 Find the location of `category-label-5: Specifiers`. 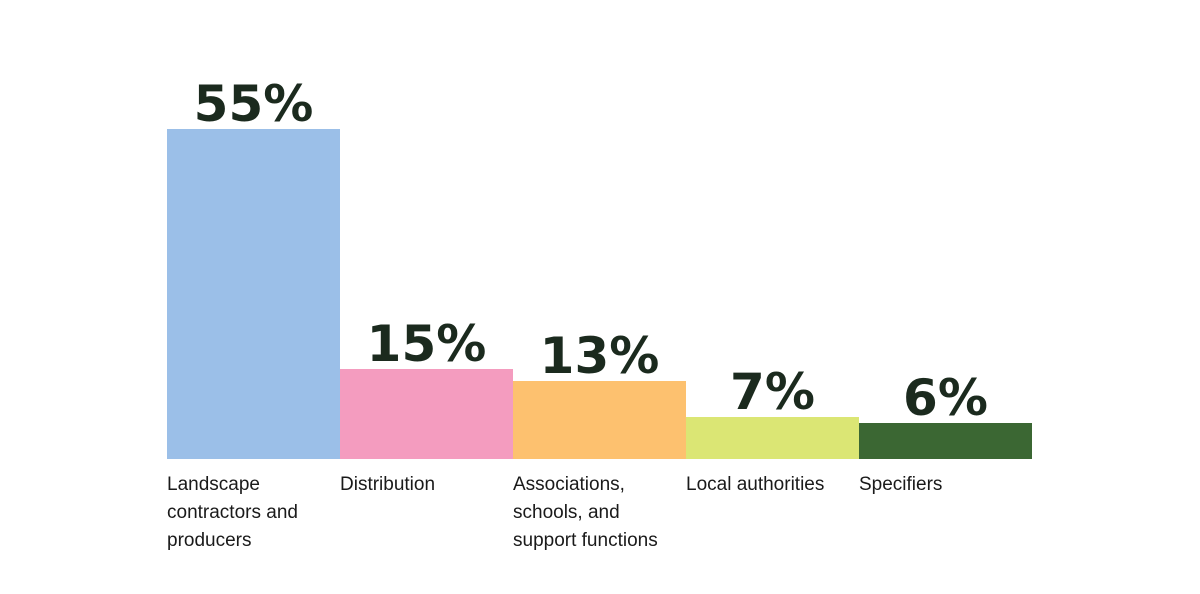

category-label-5: Specifiers is located at coordinates (901, 484).